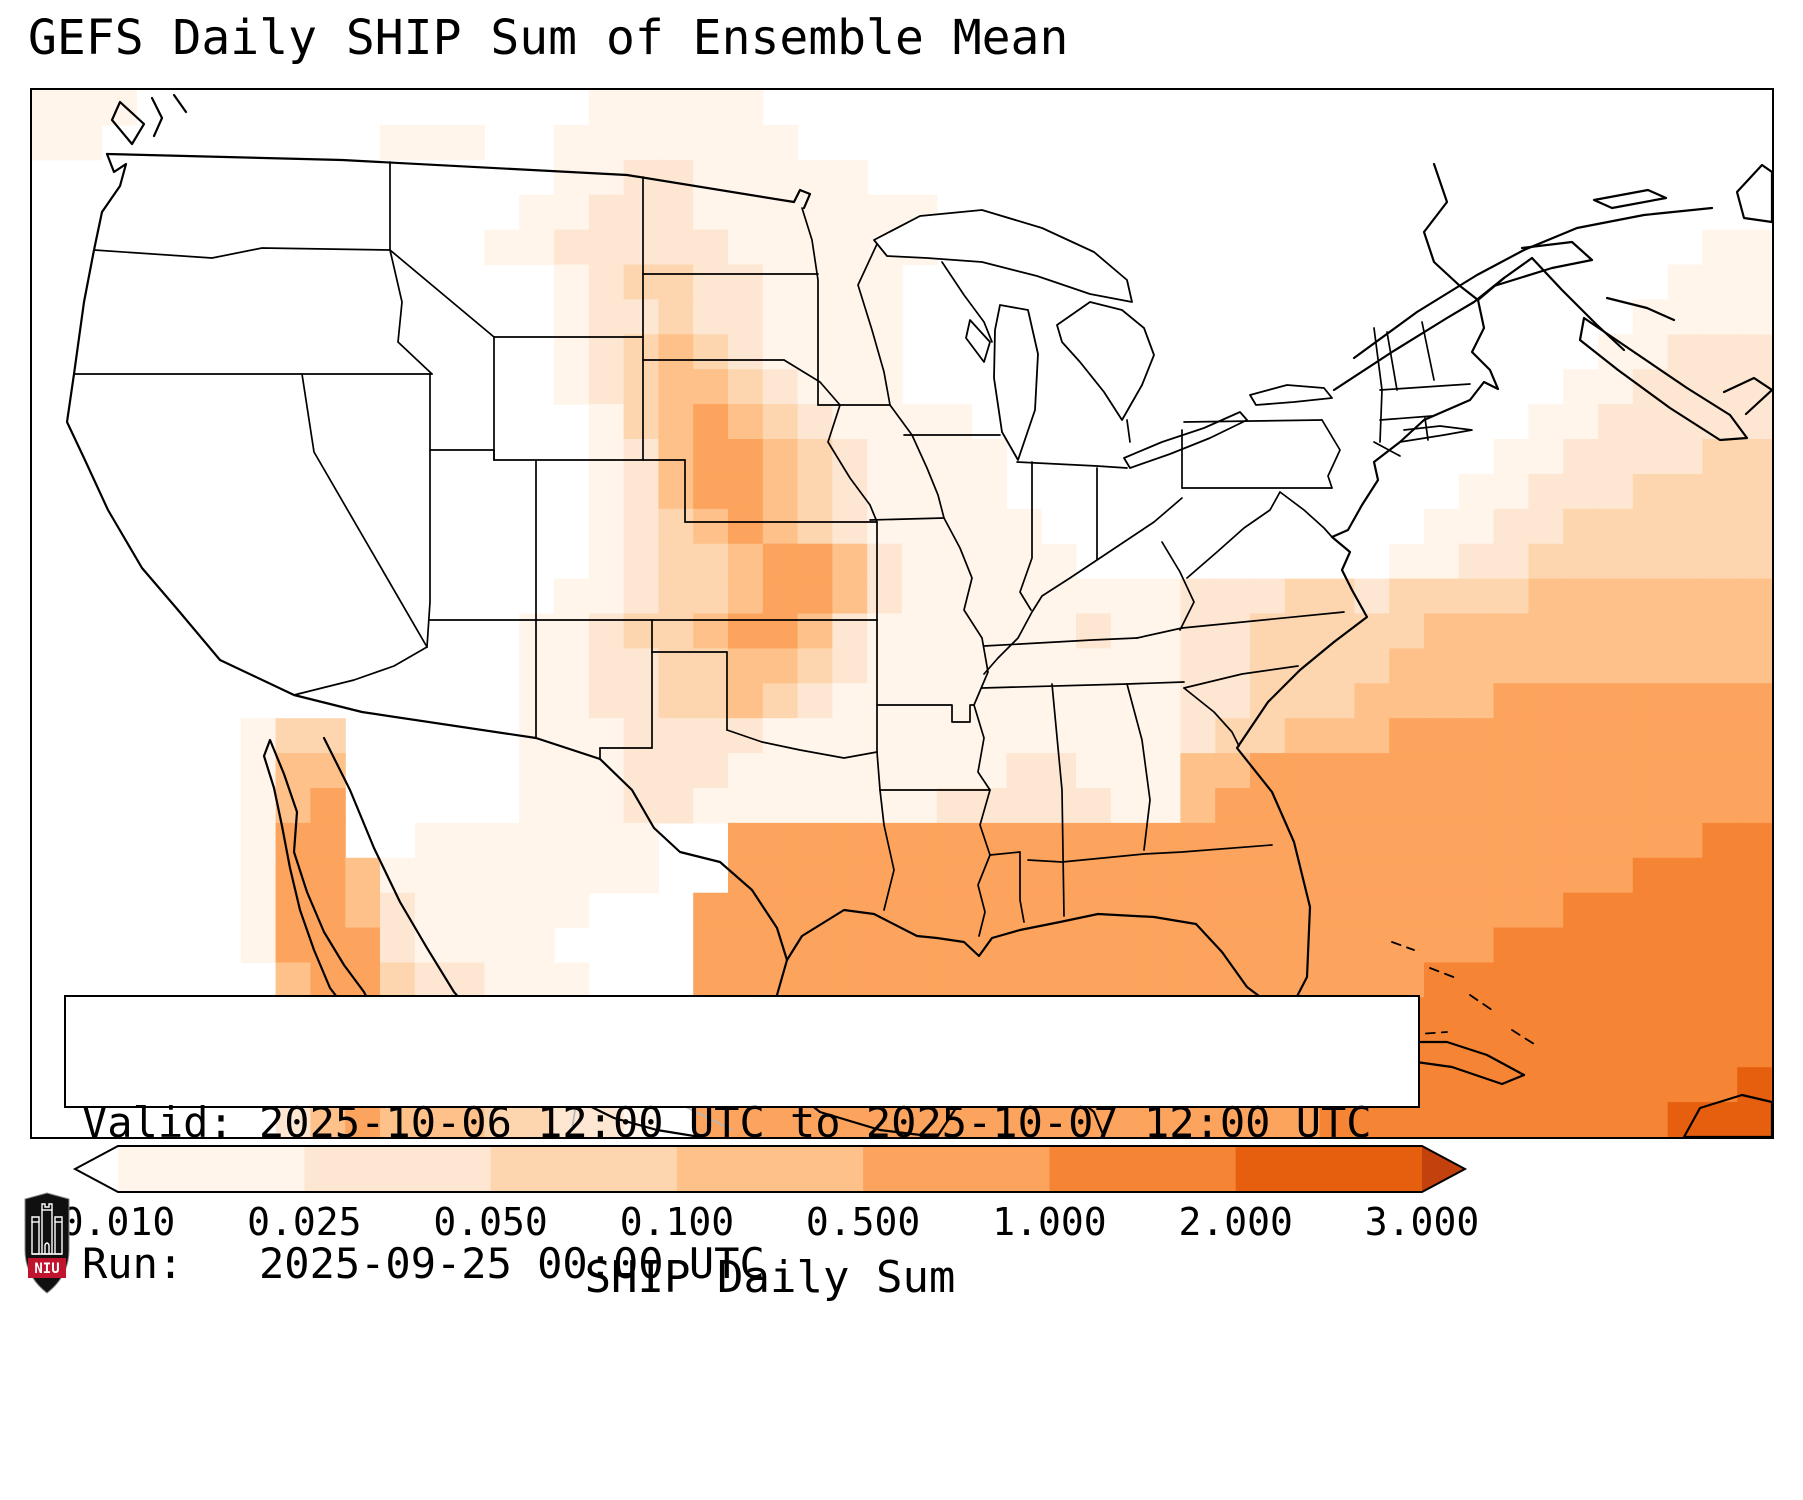  Describe the element at coordinates (677, 1222) in the screenshot. I see `colorbar-tick: 0.100` at that location.